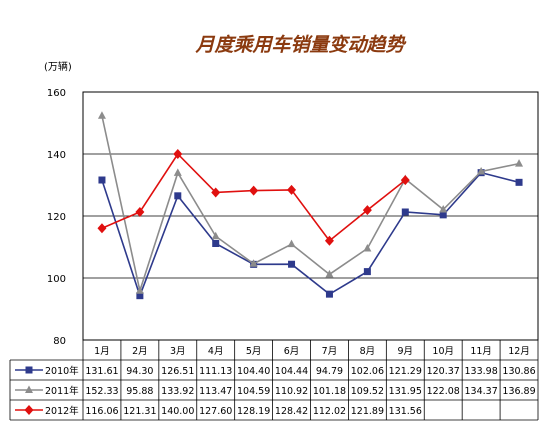  Describe the element at coordinates (329, 411) in the screenshot. I see `data-label: 112.02` at that location.